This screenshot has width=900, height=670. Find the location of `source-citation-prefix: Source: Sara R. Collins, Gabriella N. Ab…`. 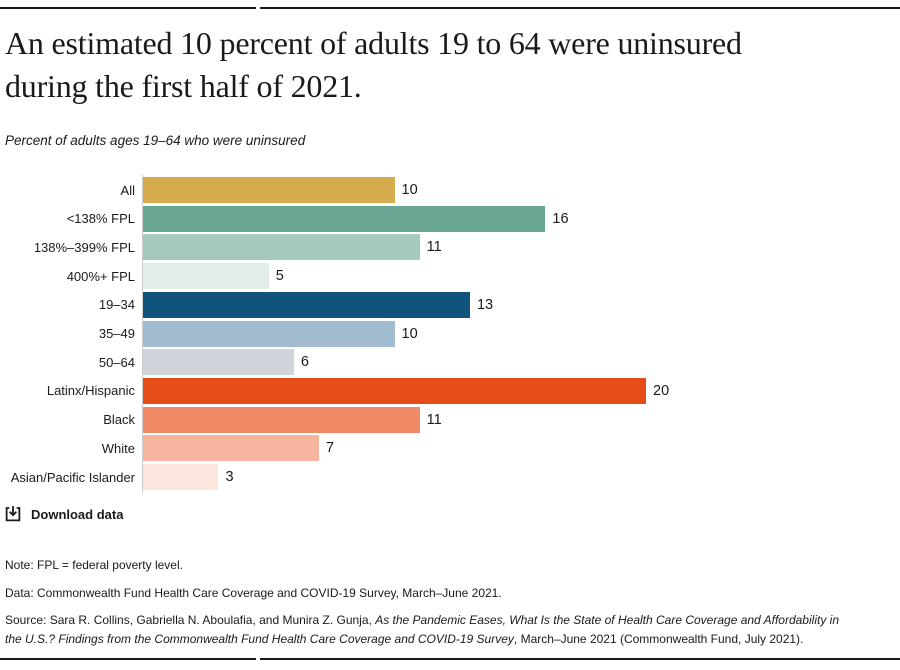

source-citation-prefix: Source: Sara R. Collins, Gabriella N. Ab… is located at coordinates (190, 620).